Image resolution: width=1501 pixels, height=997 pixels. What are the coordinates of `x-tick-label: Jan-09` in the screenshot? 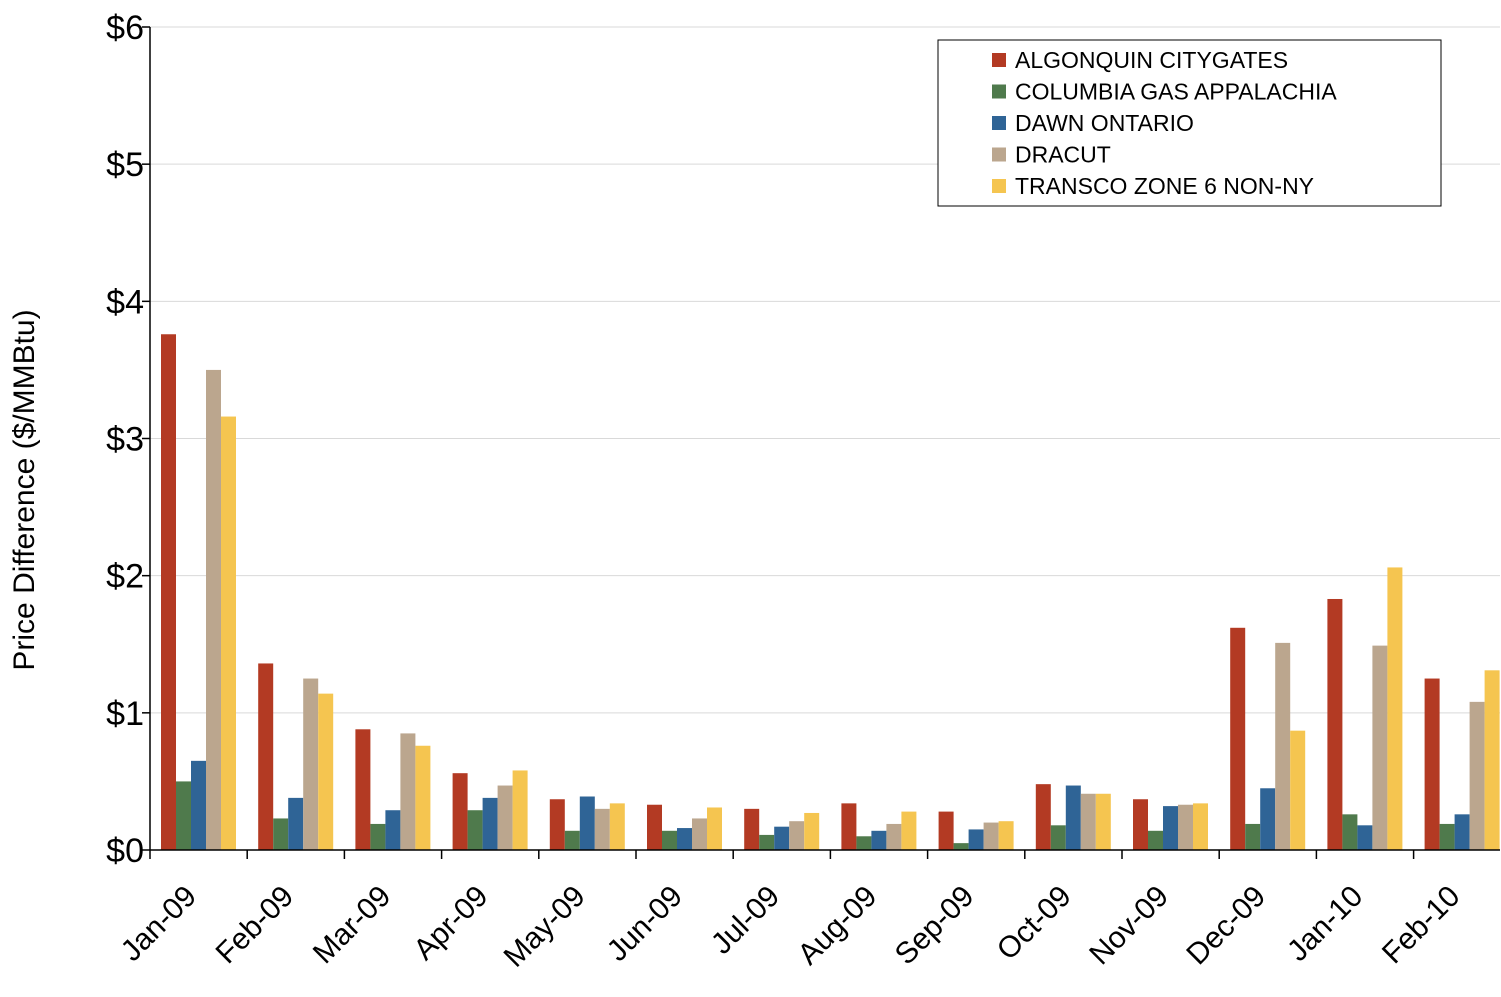 It's located at (159, 924).